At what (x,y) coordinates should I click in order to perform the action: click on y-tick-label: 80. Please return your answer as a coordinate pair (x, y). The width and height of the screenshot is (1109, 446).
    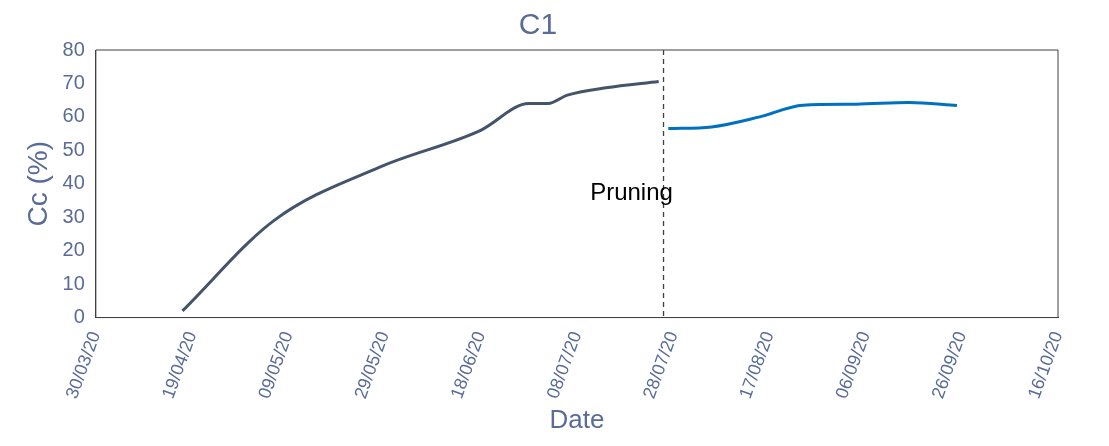
    Looking at the image, I should click on (73, 48).